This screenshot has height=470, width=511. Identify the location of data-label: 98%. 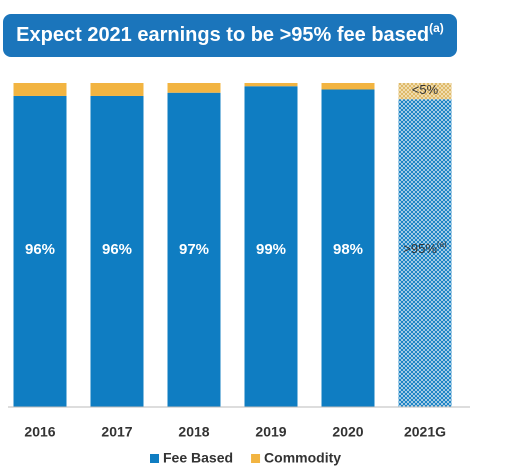
(348, 249).